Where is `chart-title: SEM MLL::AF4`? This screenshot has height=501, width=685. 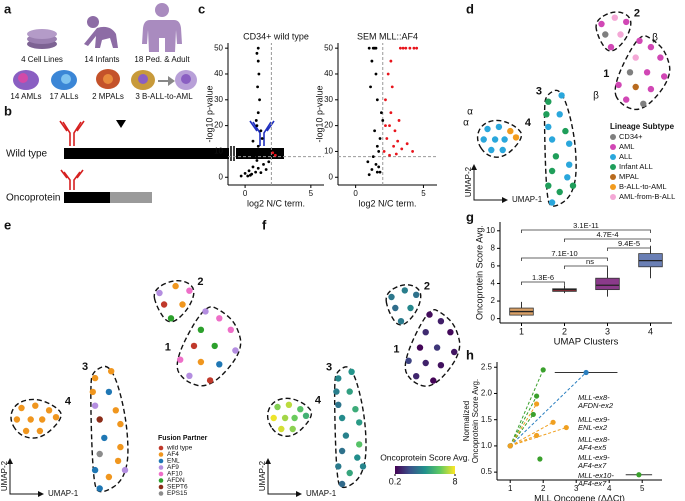
chart-title: SEM MLL::AF4 is located at coordinates (387, 36).